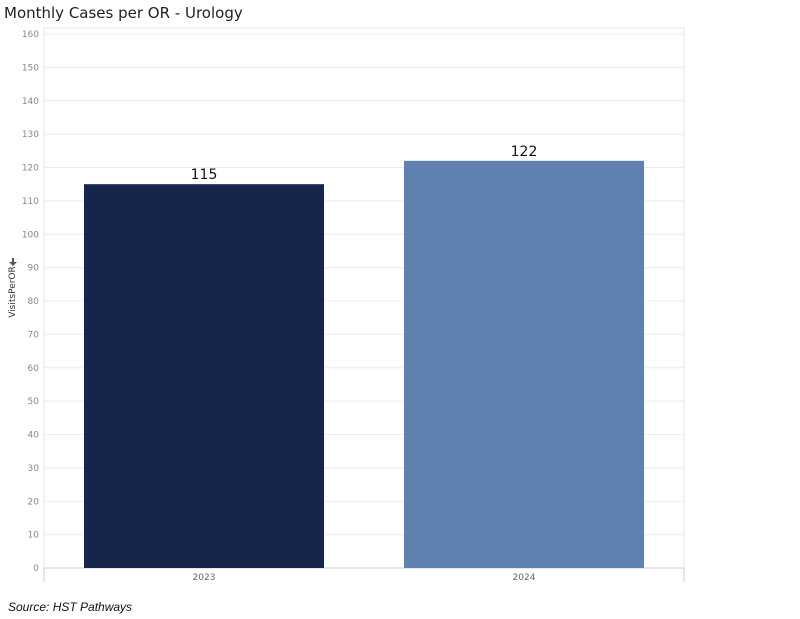 This screenshot has width=800, height=619. Describe the element at coordinates (524, 152) in the screenshot. I see `data-label: 122` at that location.